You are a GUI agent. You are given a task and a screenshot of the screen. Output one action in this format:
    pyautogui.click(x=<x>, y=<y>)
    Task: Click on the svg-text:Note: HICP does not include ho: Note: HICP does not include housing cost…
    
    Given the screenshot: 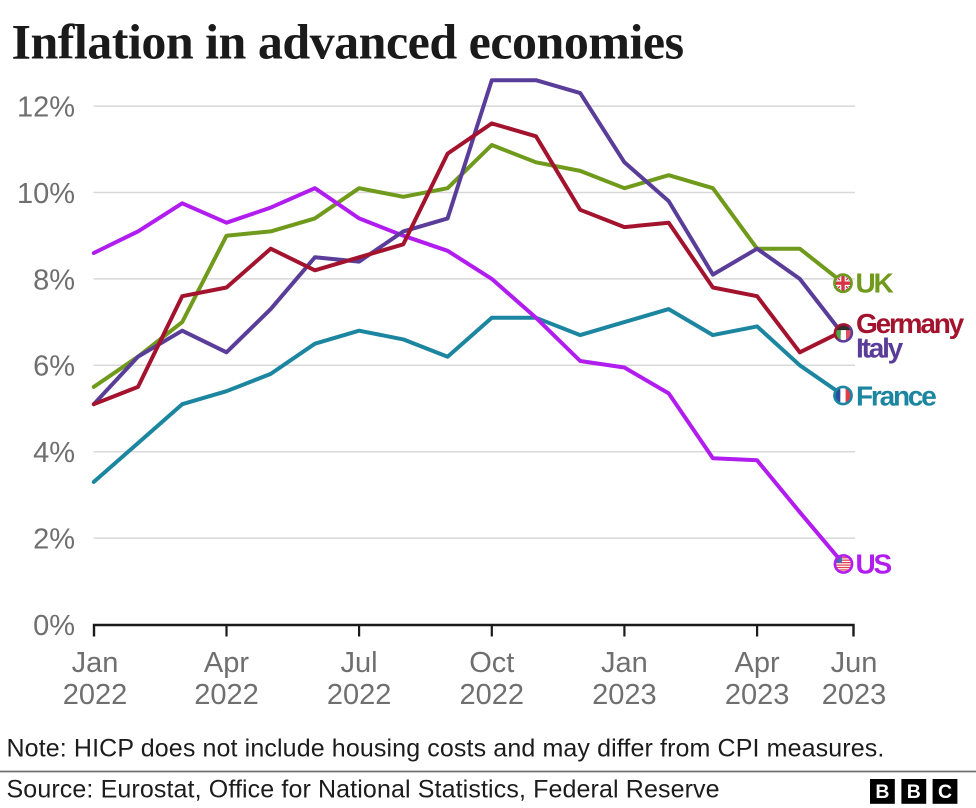 What is the action you would take?
    pyautogui.click(x=446, y=749)
    